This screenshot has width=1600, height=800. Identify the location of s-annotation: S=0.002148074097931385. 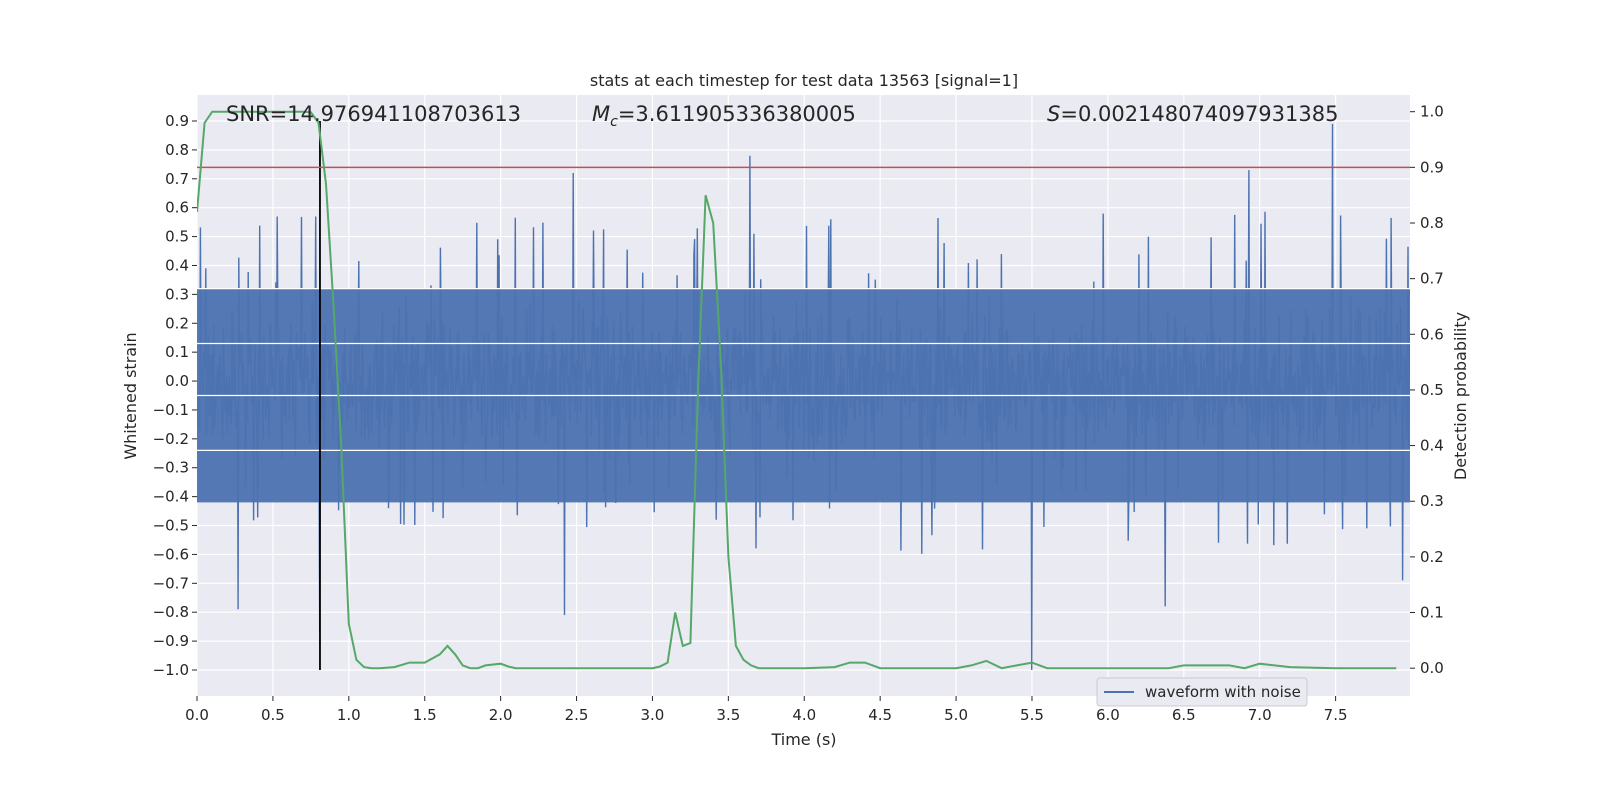
(1192, 114).